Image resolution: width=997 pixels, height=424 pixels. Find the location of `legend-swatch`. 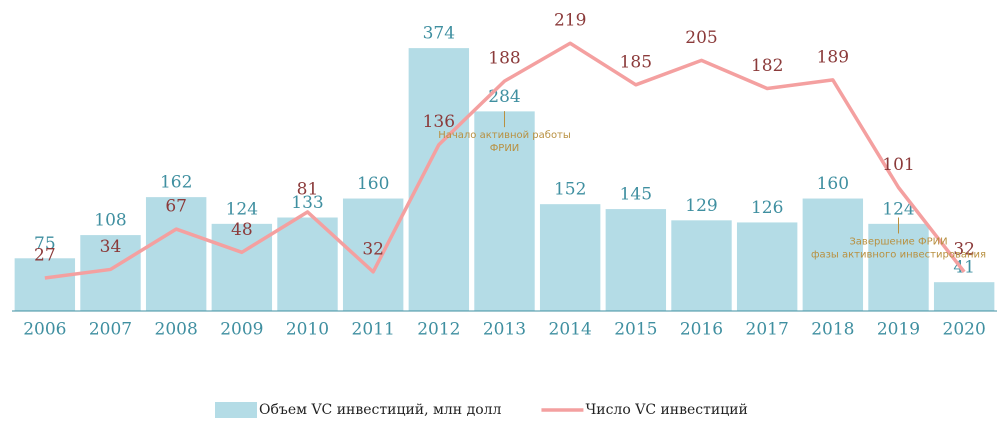

legend-swatch is located at coordinates (236, 410).